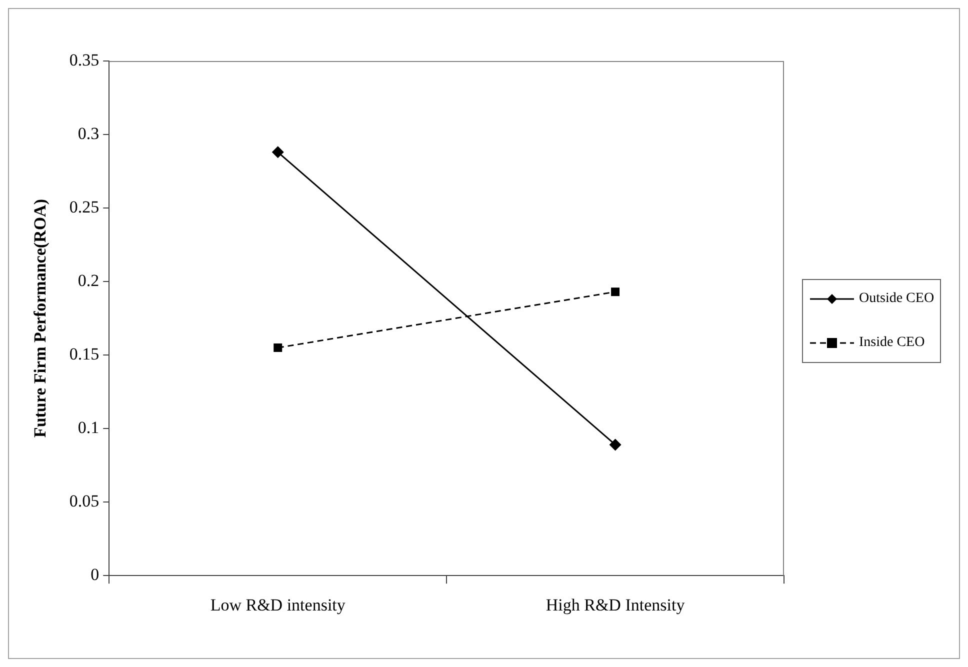  Describe the element at coordinates (89, 133) in the screenshot. I see `y-tick-label: 0.3` at that location.